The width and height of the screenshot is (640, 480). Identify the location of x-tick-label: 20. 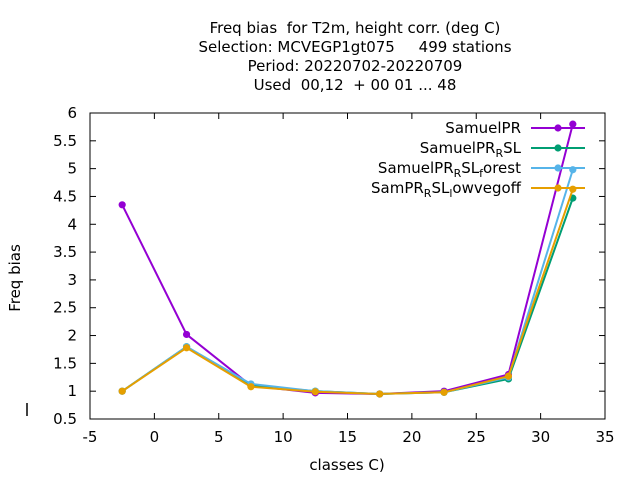
(411, 437).